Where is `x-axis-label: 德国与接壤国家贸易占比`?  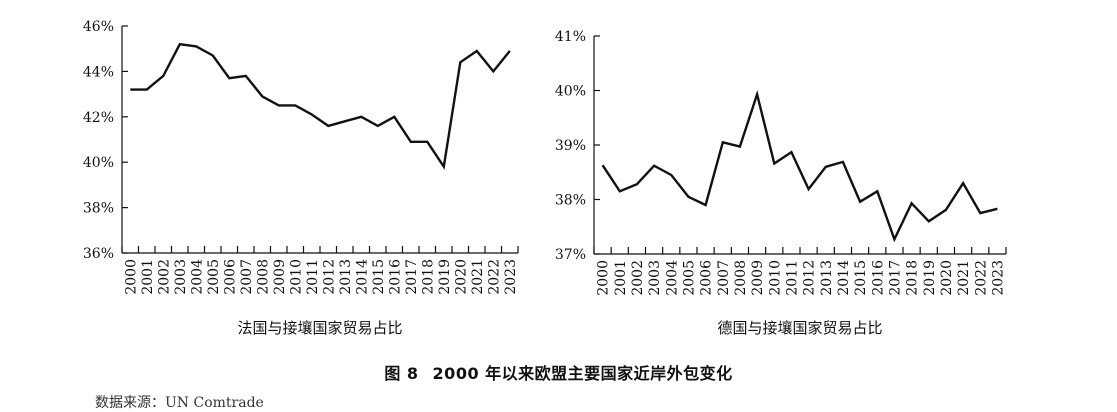 x-axis-label: 德国与接壤国家贸易占比 is located at coordinates (799, 328).